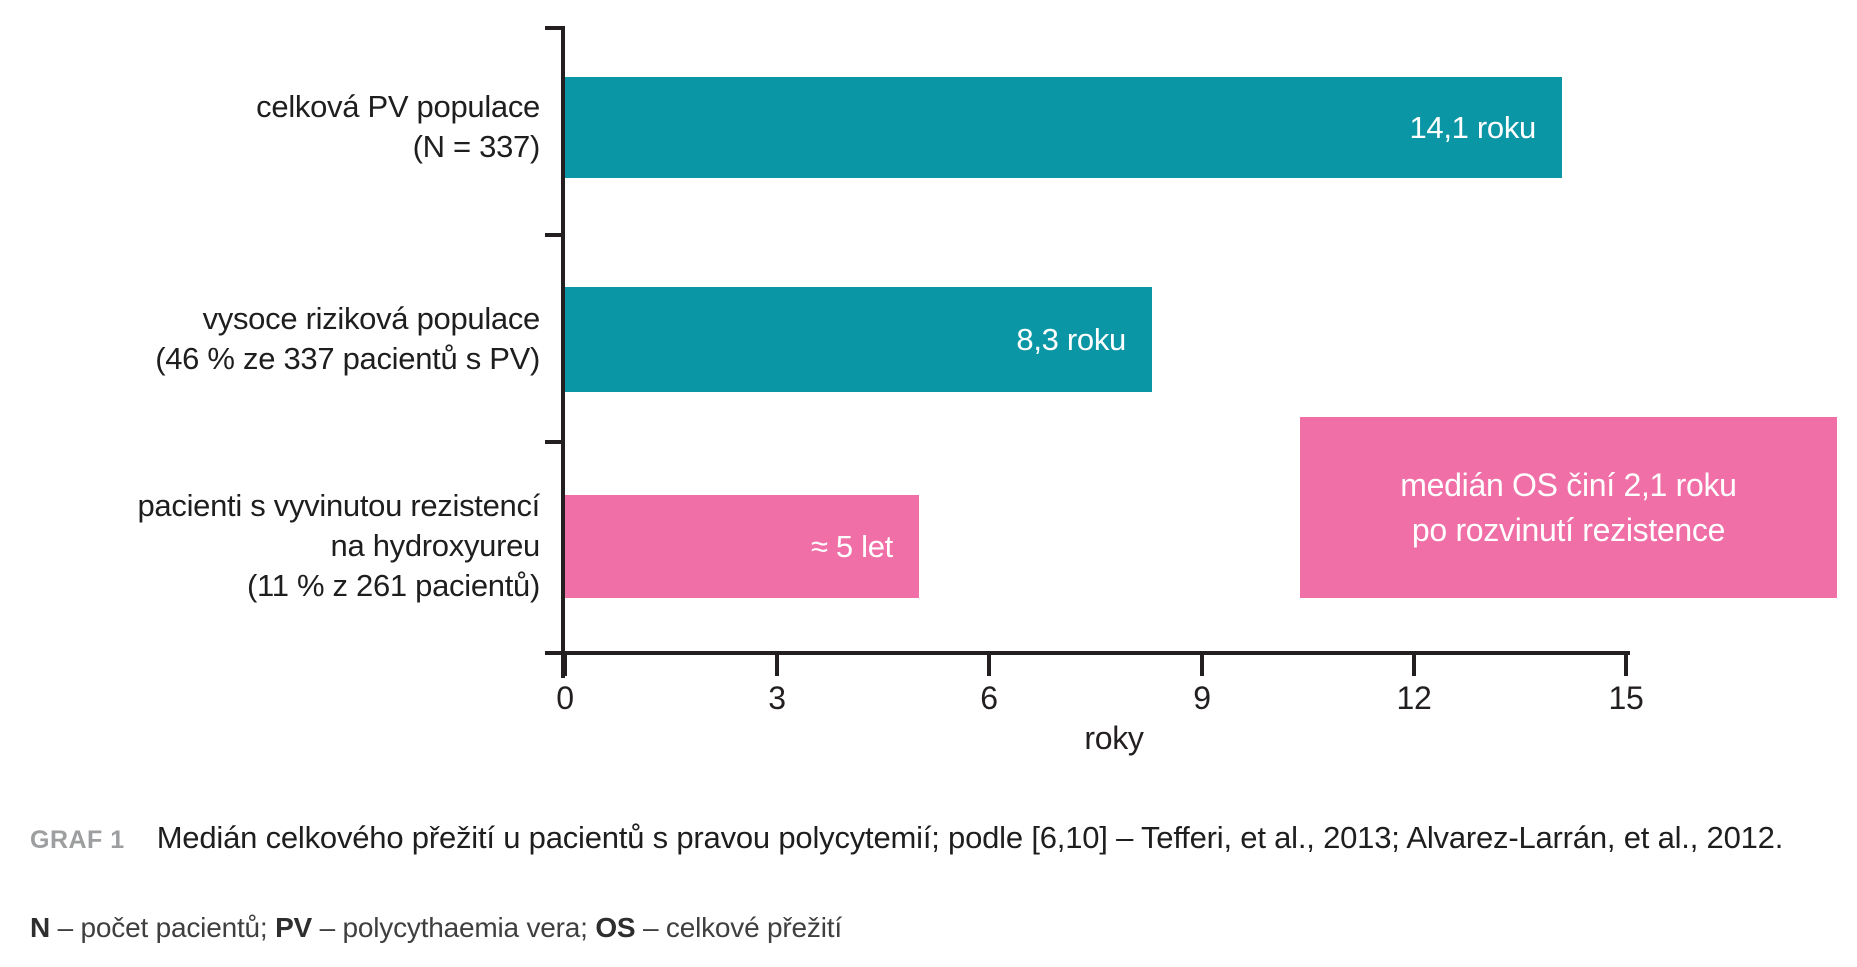 Image resolution: width=1857 pixels, height=967 pixels. Describe the element at coordinates (398, 127) in the screenshot. I see `category-label-total-pv: celková PV populace (N = 337)` at that location.